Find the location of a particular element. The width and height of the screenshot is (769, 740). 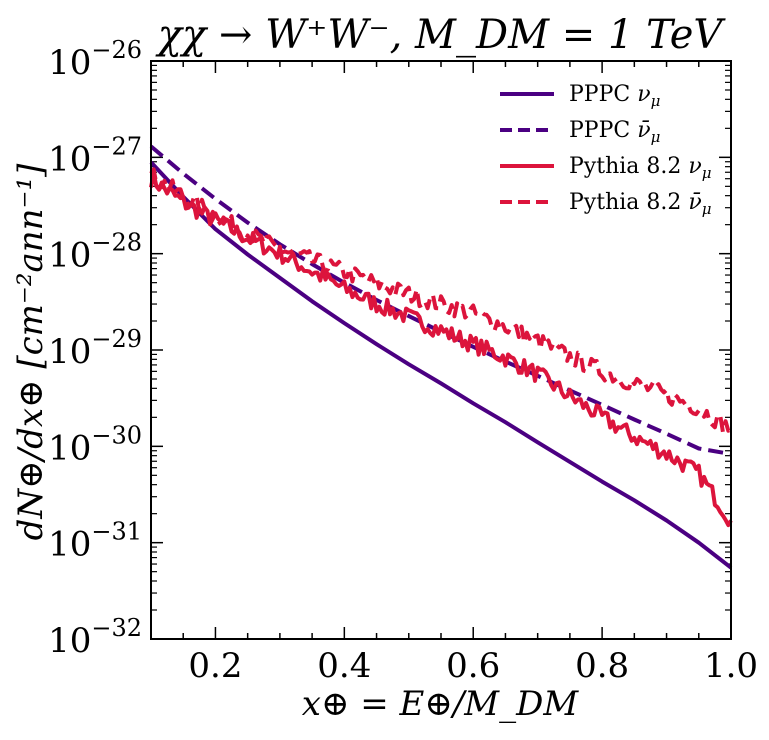

y-tick-label: 10−28 is located at coordinates (95, 252).